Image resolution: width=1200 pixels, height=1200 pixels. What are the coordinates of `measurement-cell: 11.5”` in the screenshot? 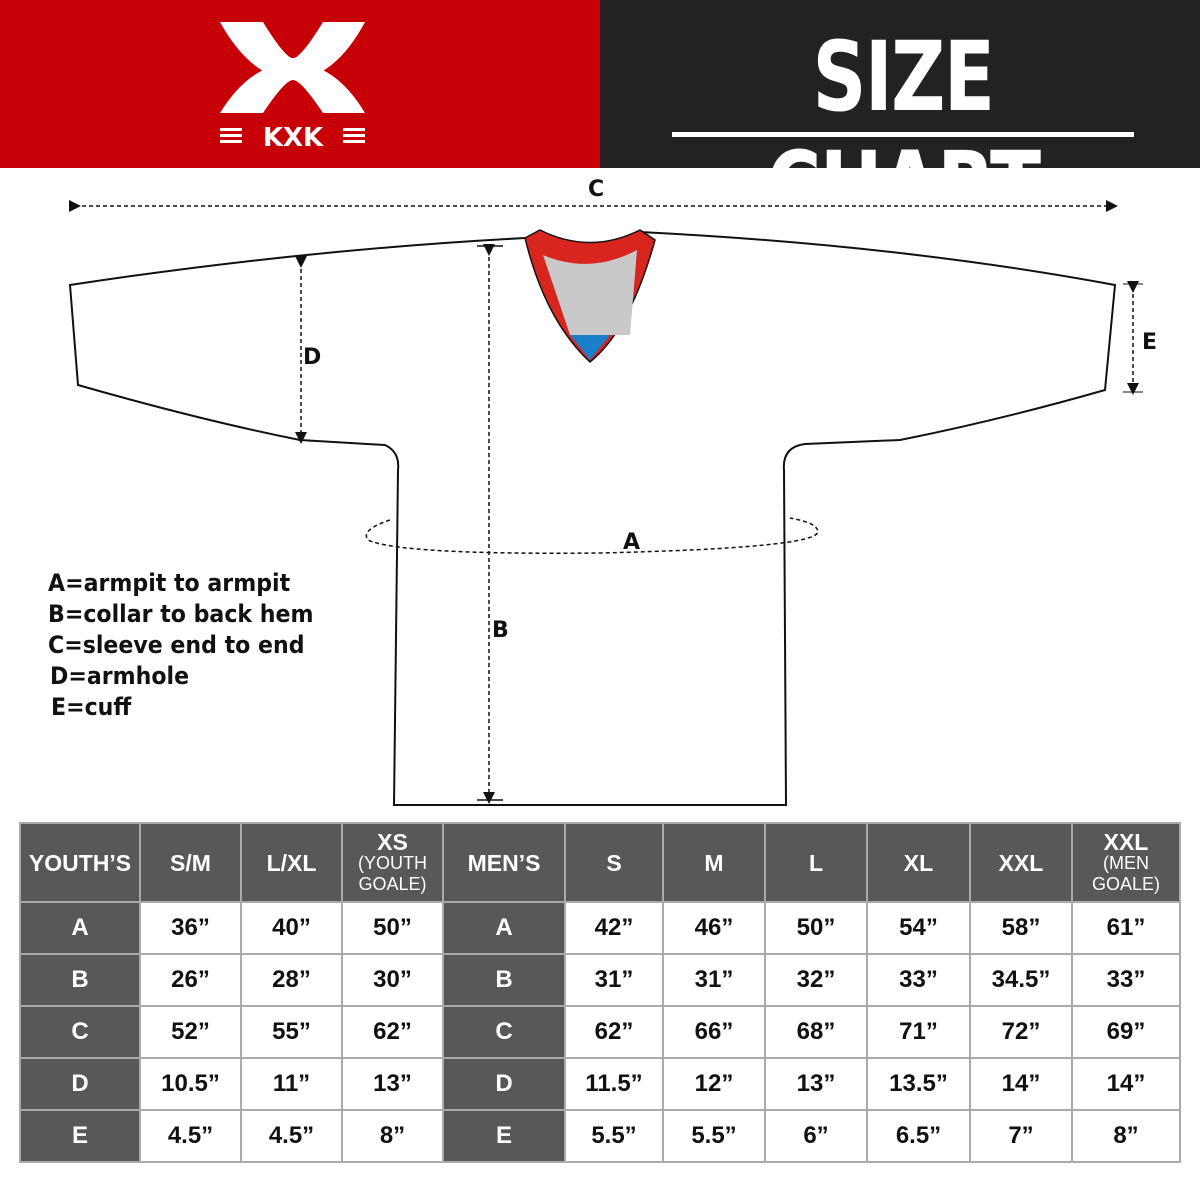 It's located at (614, 1084).